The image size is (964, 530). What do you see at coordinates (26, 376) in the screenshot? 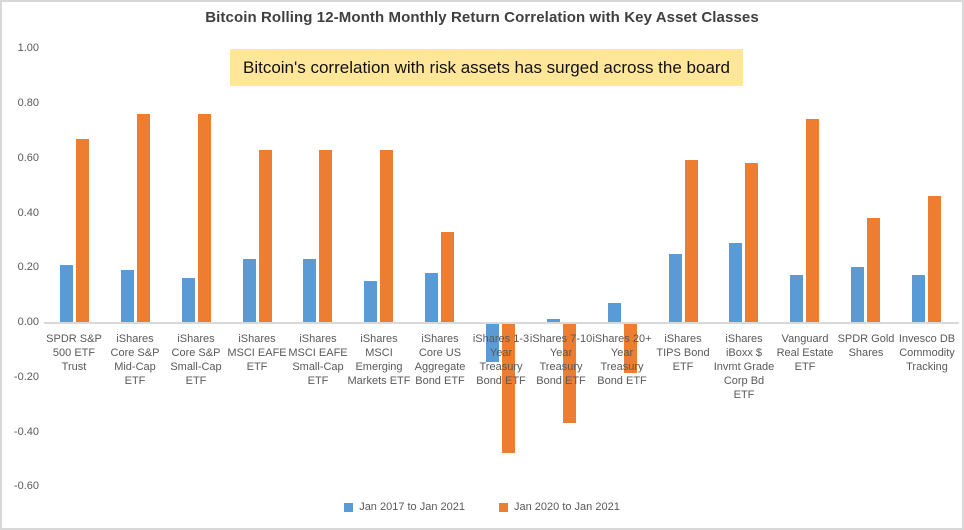
I see `y-axis-tick-label: -0.20` at bounding box center [26, 376].